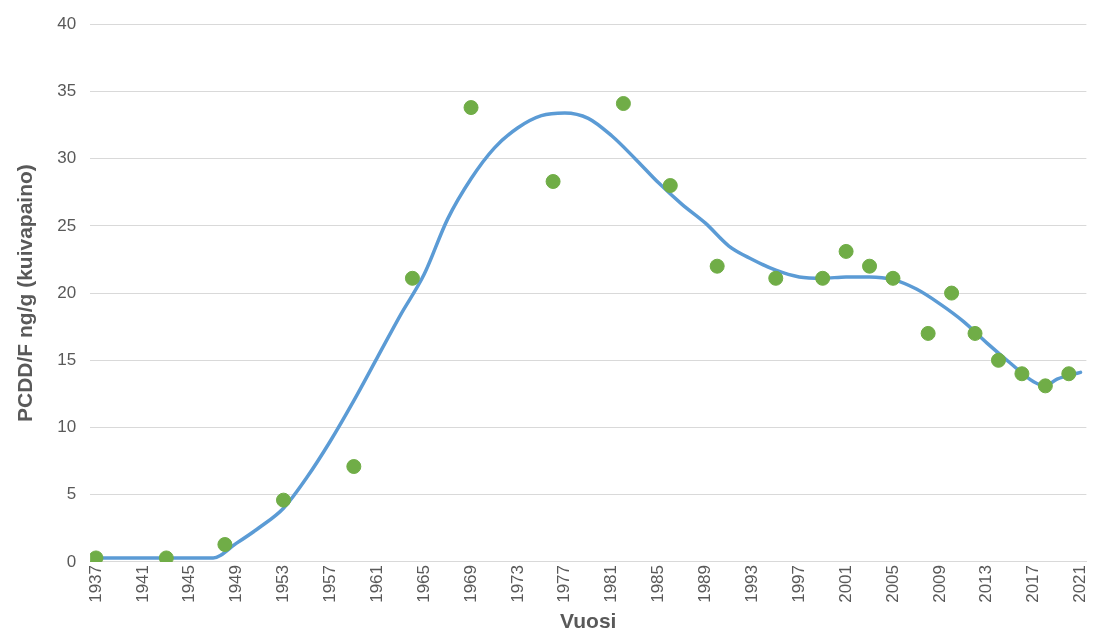 The height and width of the screenshot is (643, 1104). What do you see at coordinates (67, 23) in the screenshot?
I see `y-tick-label: 40` at bounding box center [67, 23].